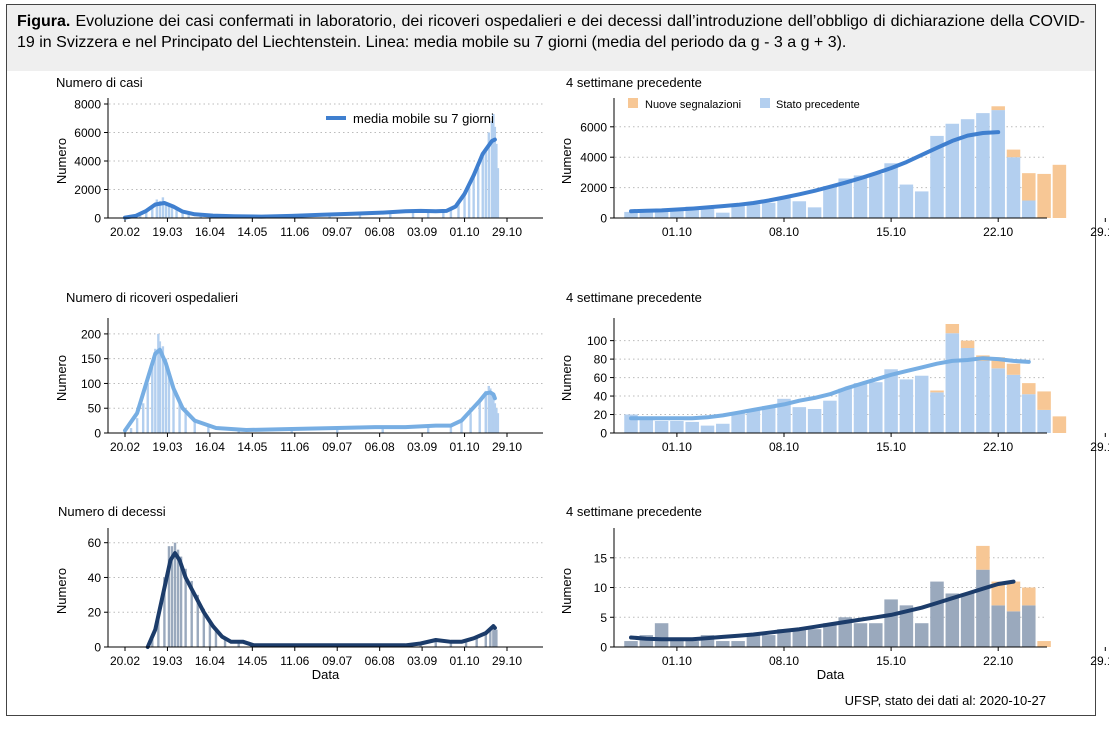 This screenshot has width=1109, height=733. Describe the element at coordinates (603, 618) in the screenshot. I see `y-tick-label: 5` at that location.